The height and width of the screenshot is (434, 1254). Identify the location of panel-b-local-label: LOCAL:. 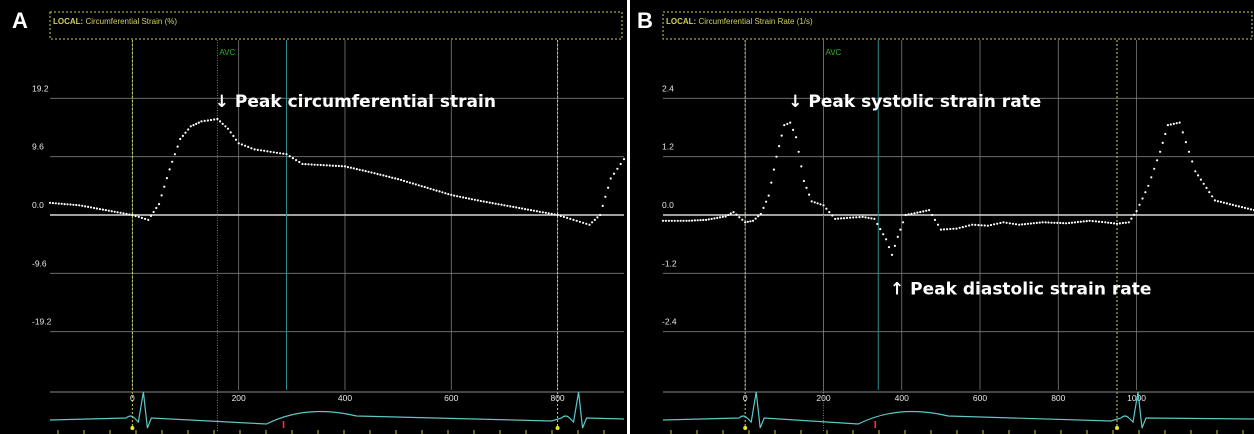
(682, 21).